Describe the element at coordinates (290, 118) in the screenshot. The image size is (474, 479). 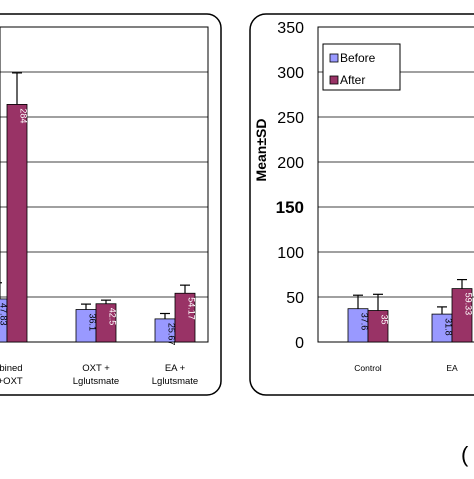
I see `y-tick-label: 250` at that location.